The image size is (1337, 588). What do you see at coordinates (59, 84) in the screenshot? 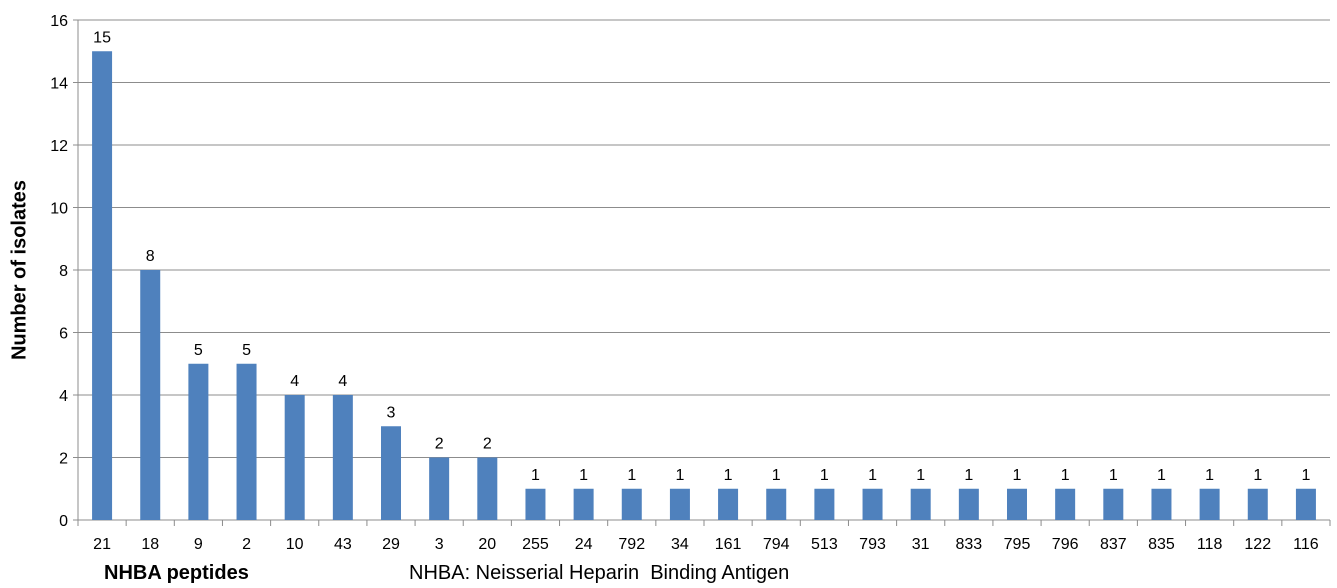
I see `y-tick-label: 14` at bounding box center [59, 84].